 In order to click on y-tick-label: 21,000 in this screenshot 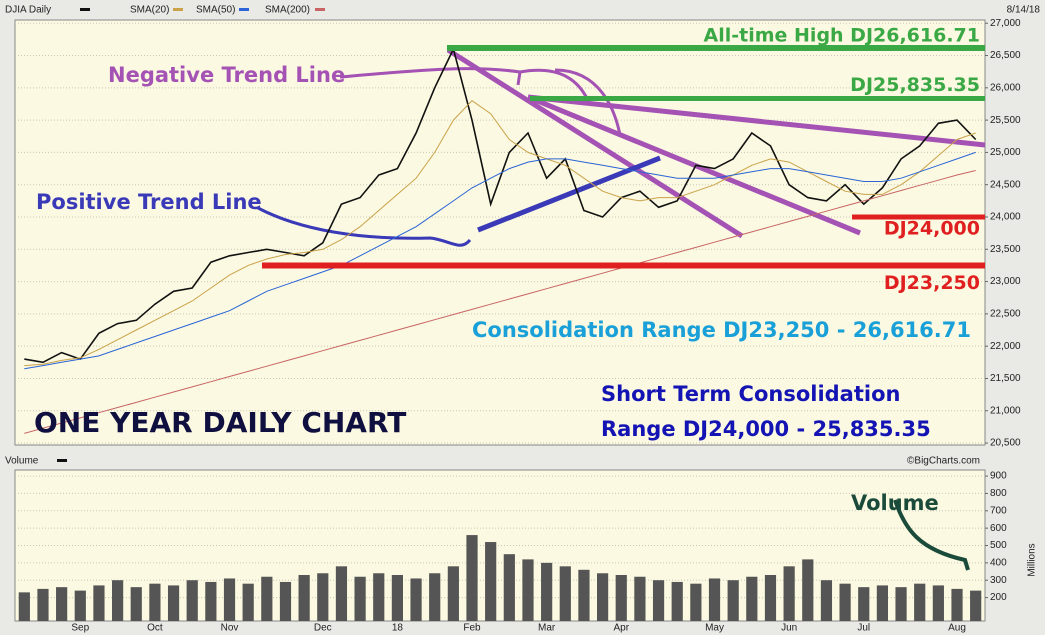, I will do `click(1005, 410)`.